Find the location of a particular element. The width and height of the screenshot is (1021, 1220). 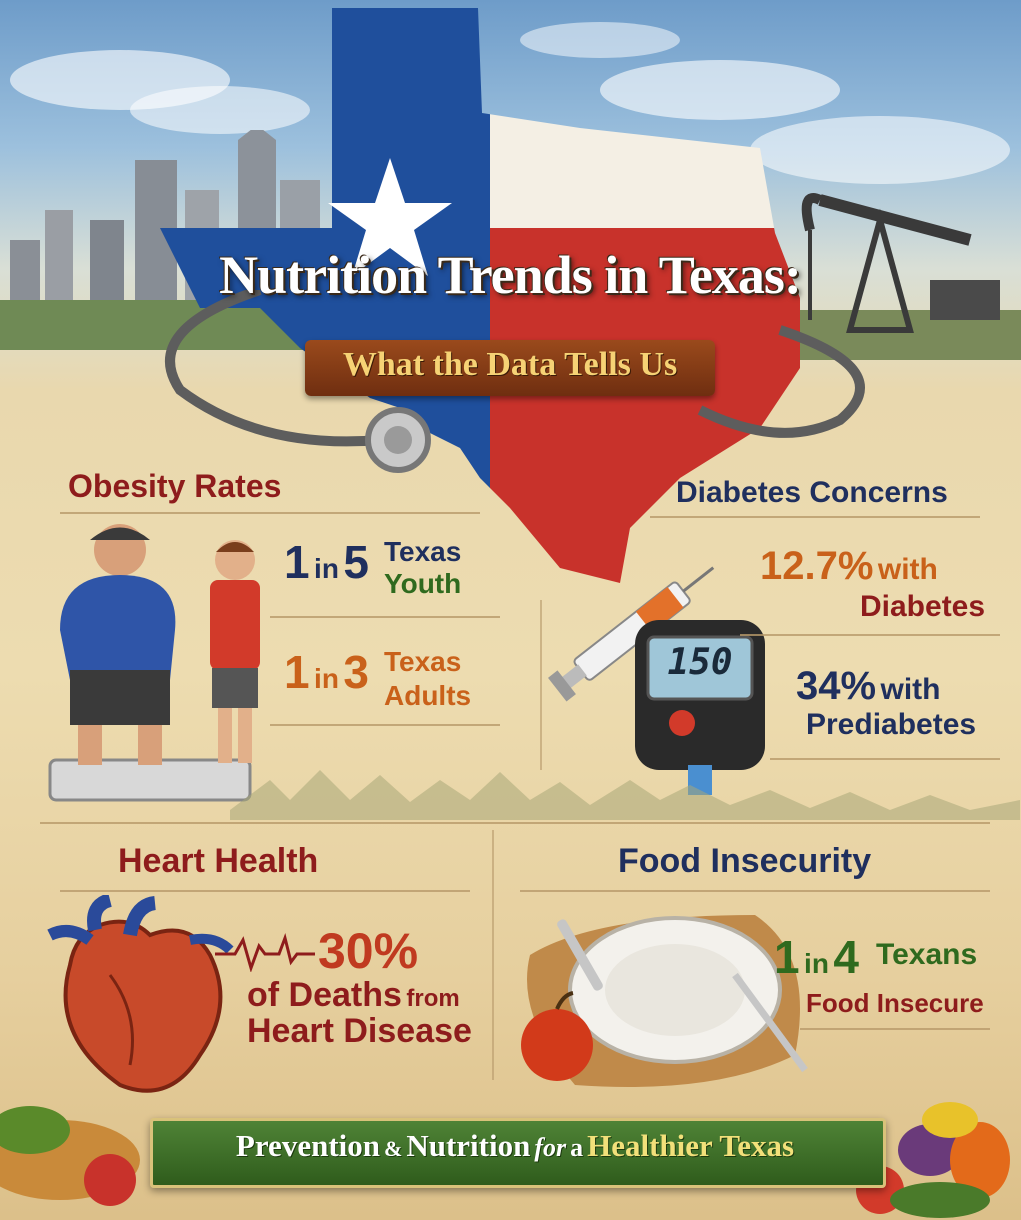

obesity-adults-label1: Texas is located at coordinates (423, 661).